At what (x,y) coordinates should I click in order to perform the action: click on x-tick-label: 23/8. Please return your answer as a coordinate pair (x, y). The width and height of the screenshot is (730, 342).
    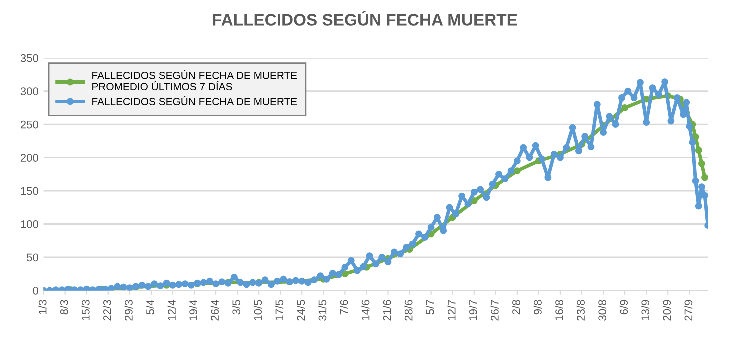
    Looking at the image, I should click on (580, 310).